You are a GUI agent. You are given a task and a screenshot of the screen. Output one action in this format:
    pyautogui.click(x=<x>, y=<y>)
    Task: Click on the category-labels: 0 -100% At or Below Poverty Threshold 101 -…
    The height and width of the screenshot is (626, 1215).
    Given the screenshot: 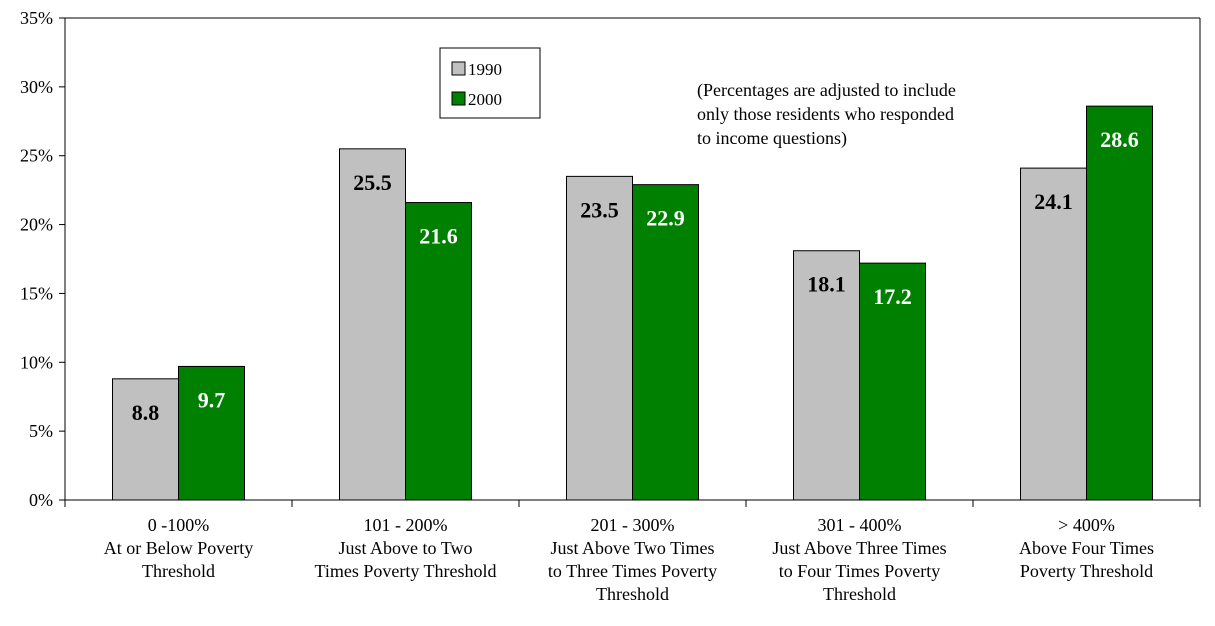 What is the action you would take?
    pyautogui.click(x=629, y=559)
    